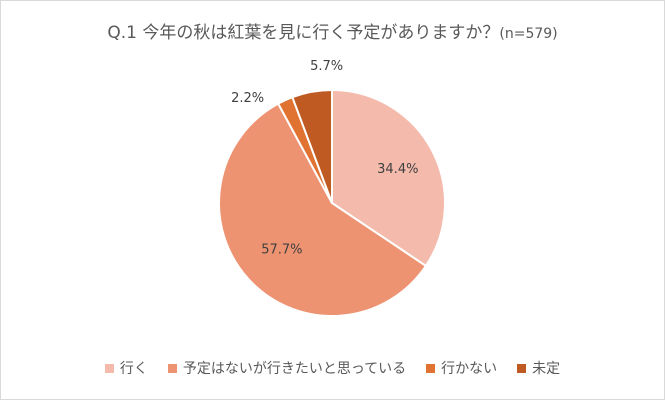 The image size is (665, 400). Describe the element at coordinates (469, 369) in the screenshot. I see `legend-label-ikanai: 行かない` at that location.